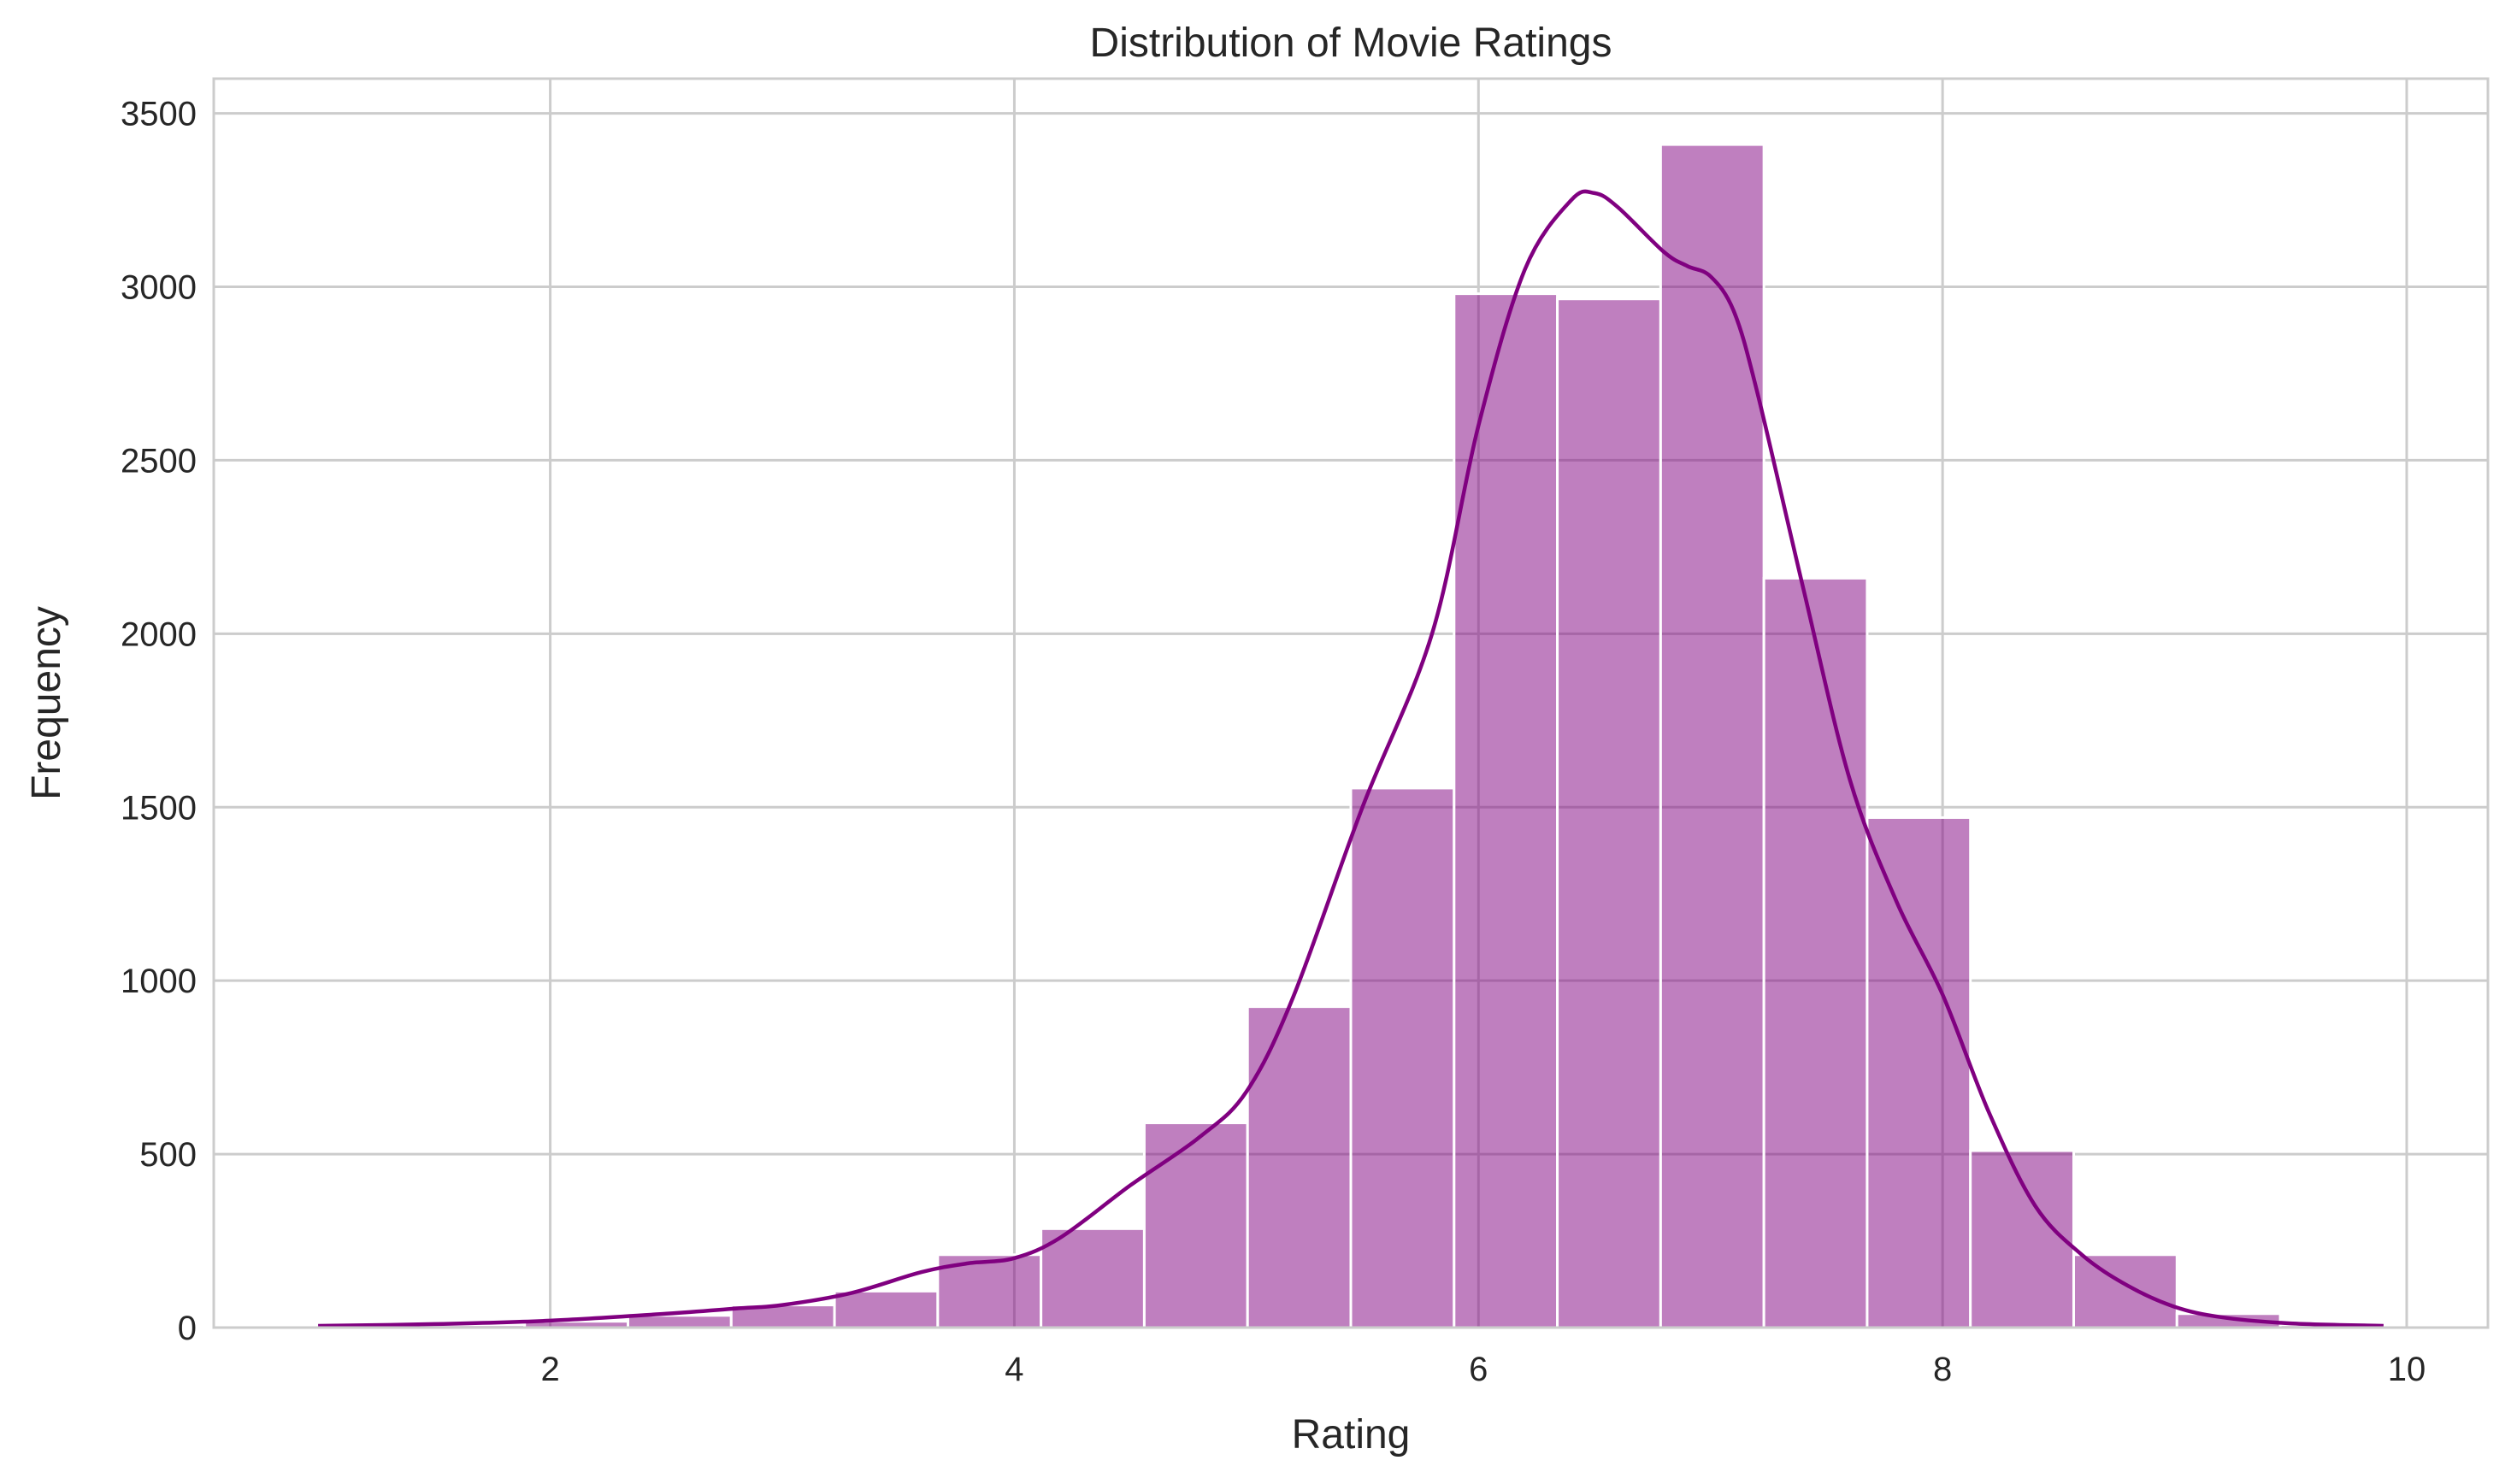  What do you see at coordinates (46, 703) in the screenshot?
I see `y-axis-title: Frequency` at bounding box center [46, 703].